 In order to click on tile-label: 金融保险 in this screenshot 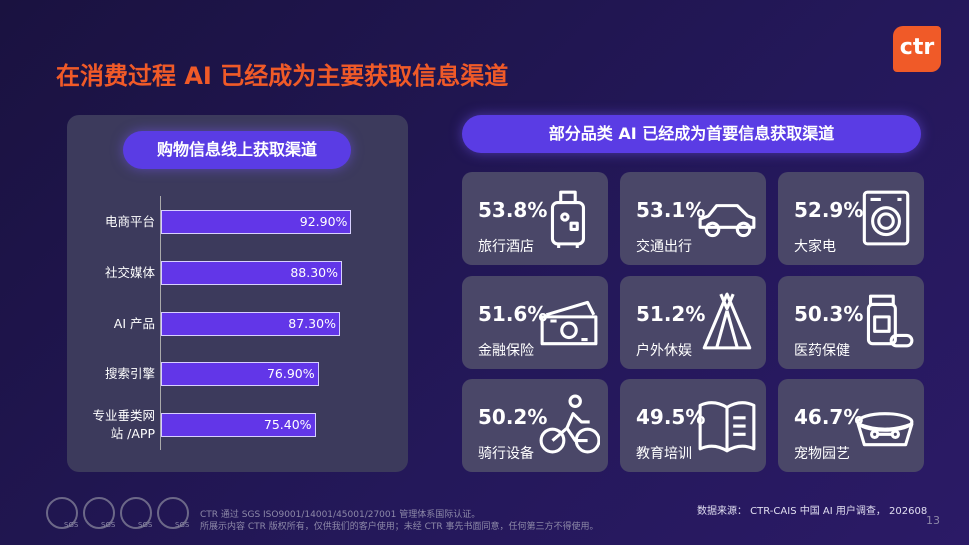, I will do `click(506, 350)`.